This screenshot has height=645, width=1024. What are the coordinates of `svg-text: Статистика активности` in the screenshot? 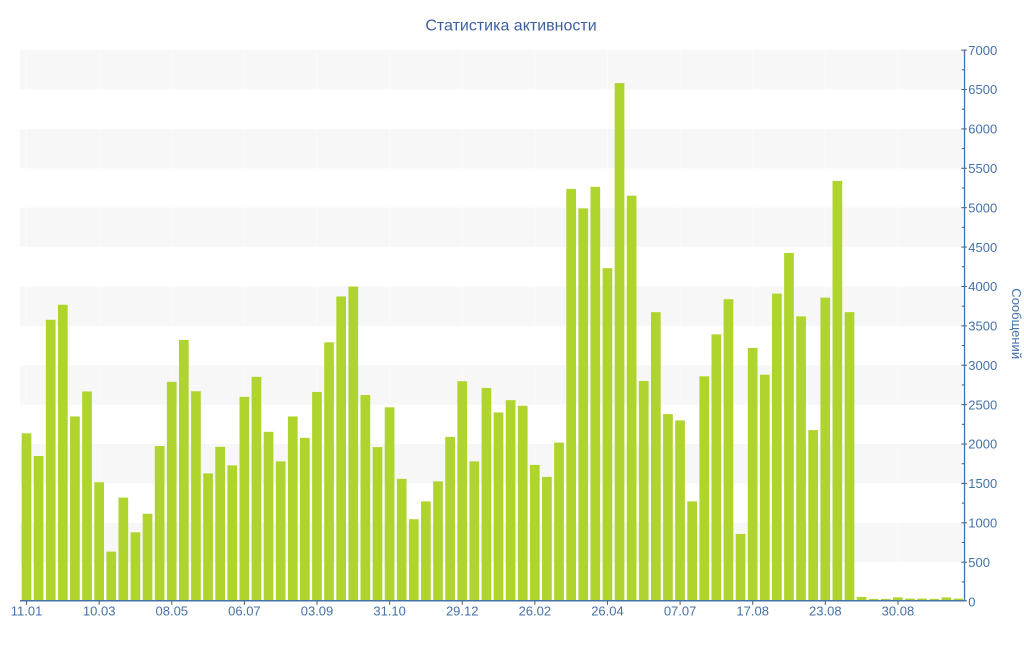 It's located at (510, 26).